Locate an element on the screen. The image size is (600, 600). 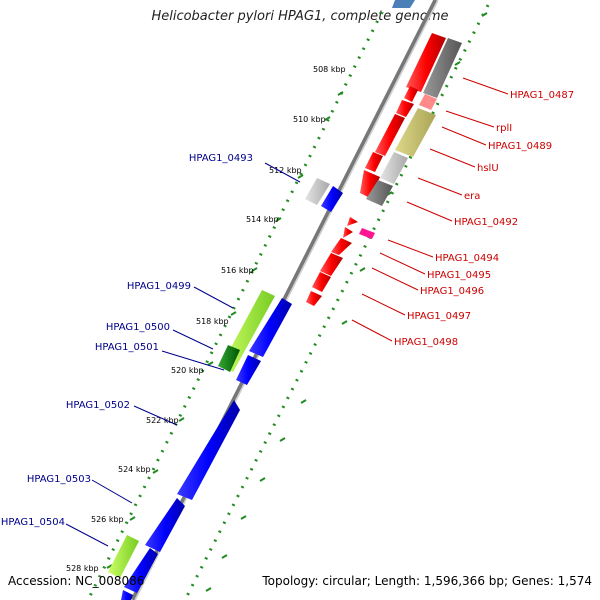
gene-hpag1-0487-cds is located at coordinates (442, 68).